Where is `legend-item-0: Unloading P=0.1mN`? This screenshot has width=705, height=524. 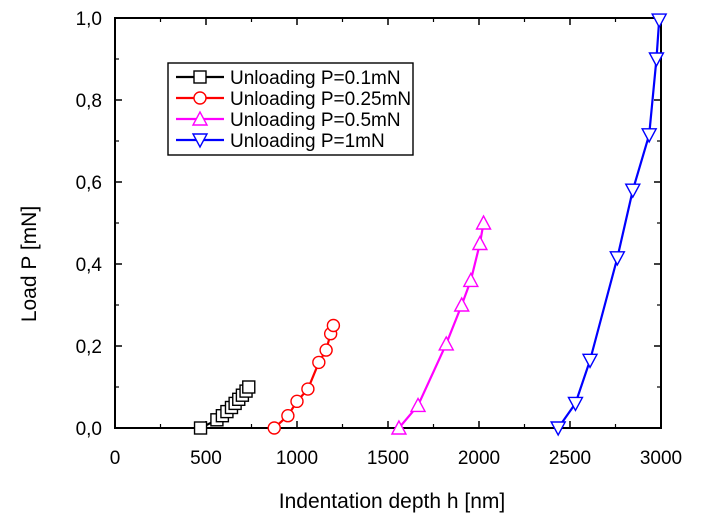
legend-item-0: Unloading P=0.1mN is located at coordinates (288, 78).